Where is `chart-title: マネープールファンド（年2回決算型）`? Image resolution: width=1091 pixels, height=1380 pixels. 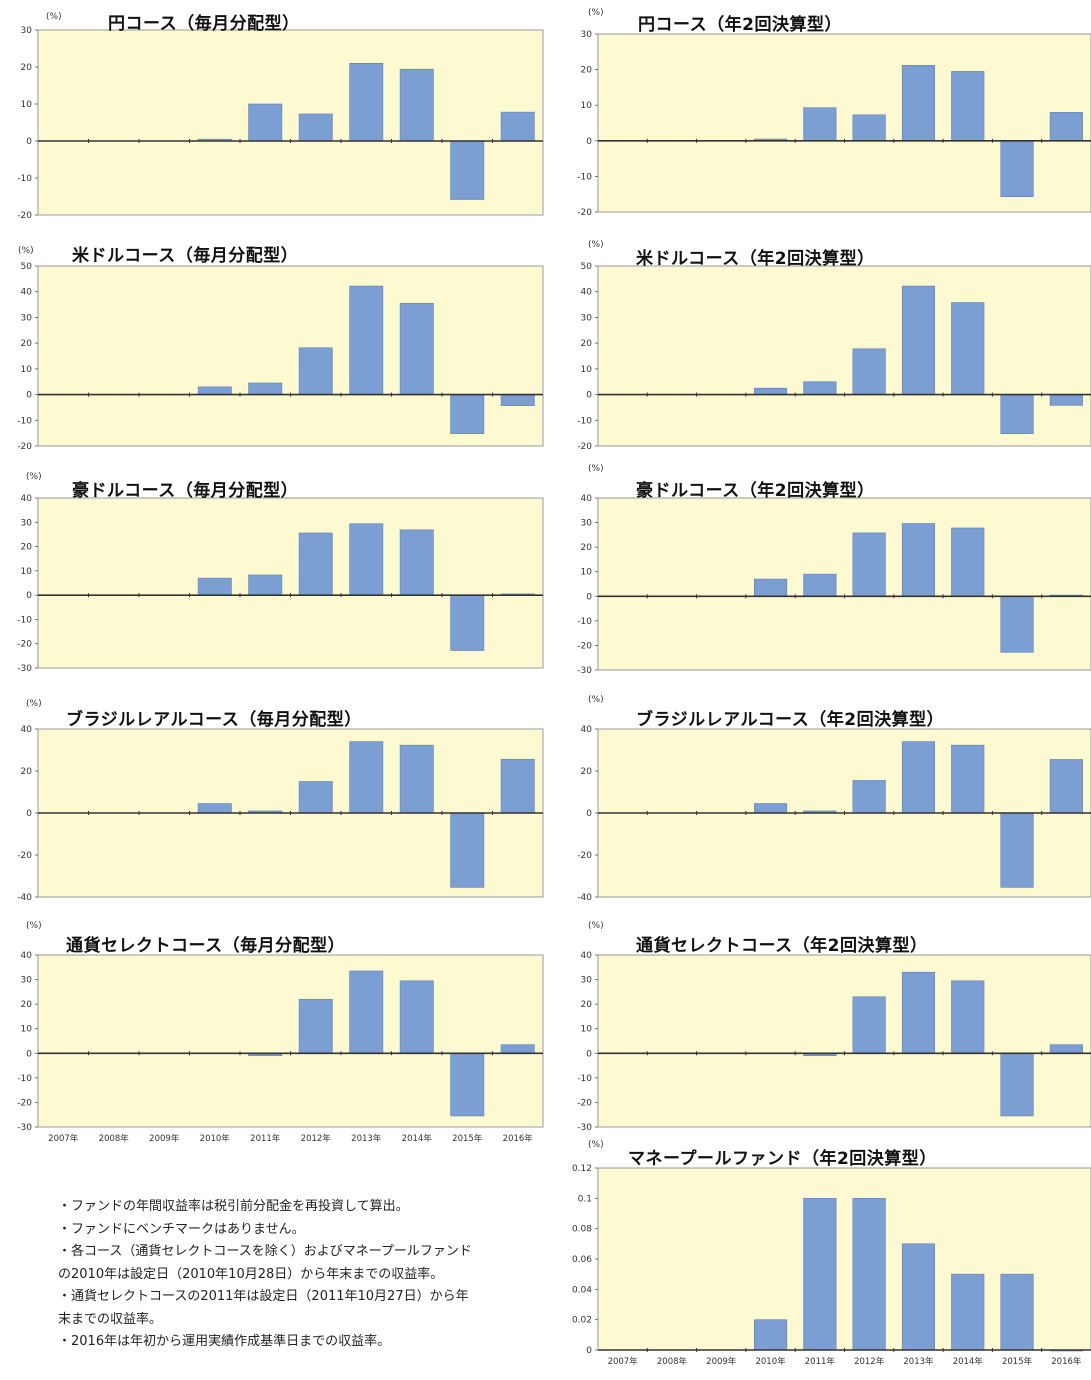 chart-title: マネープールファンド（年2回決算型） is located at coordinates (782, 1159).